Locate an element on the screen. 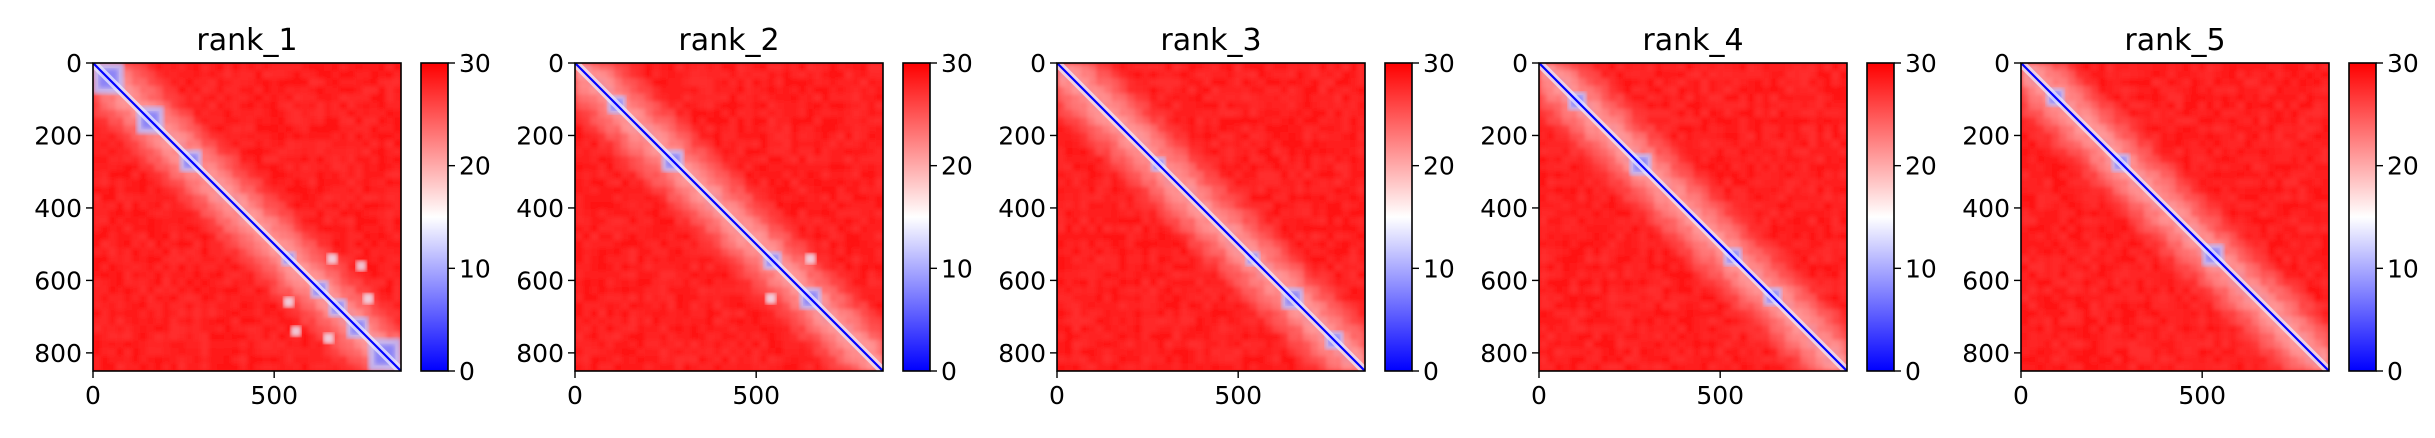 Image resolution: width=2435 pixels, height=438 pixels. panel-title: rank_2 is located at coordinates (728, 40).